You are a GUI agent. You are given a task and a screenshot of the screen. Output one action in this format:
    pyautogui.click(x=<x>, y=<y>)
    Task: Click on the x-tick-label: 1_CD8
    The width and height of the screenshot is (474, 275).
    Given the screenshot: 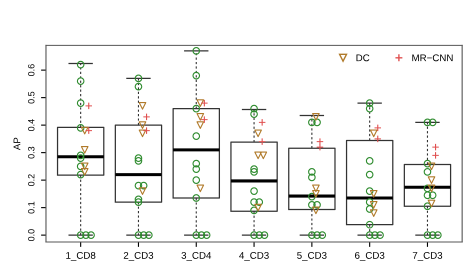 What is the action you would take?
    pyautogui.click(x=81, y=256)
    